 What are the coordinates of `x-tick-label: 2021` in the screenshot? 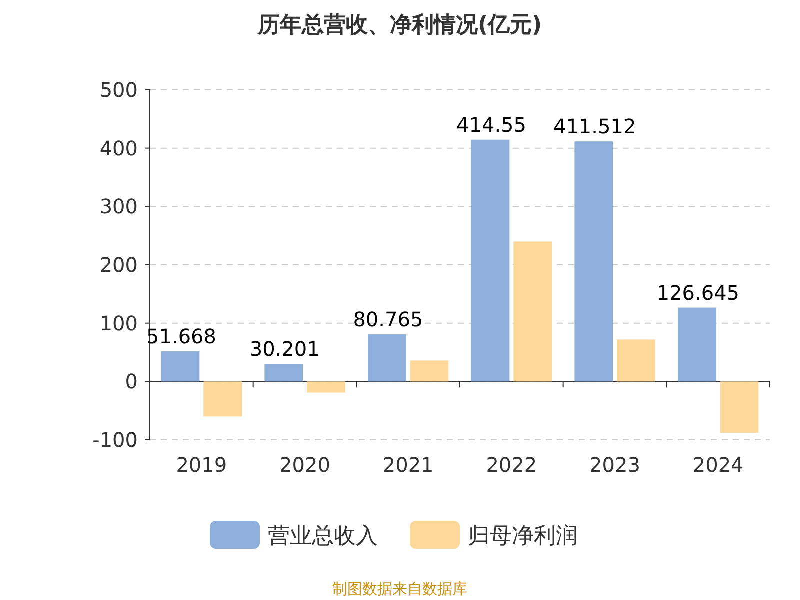 It's located at (408, 465).